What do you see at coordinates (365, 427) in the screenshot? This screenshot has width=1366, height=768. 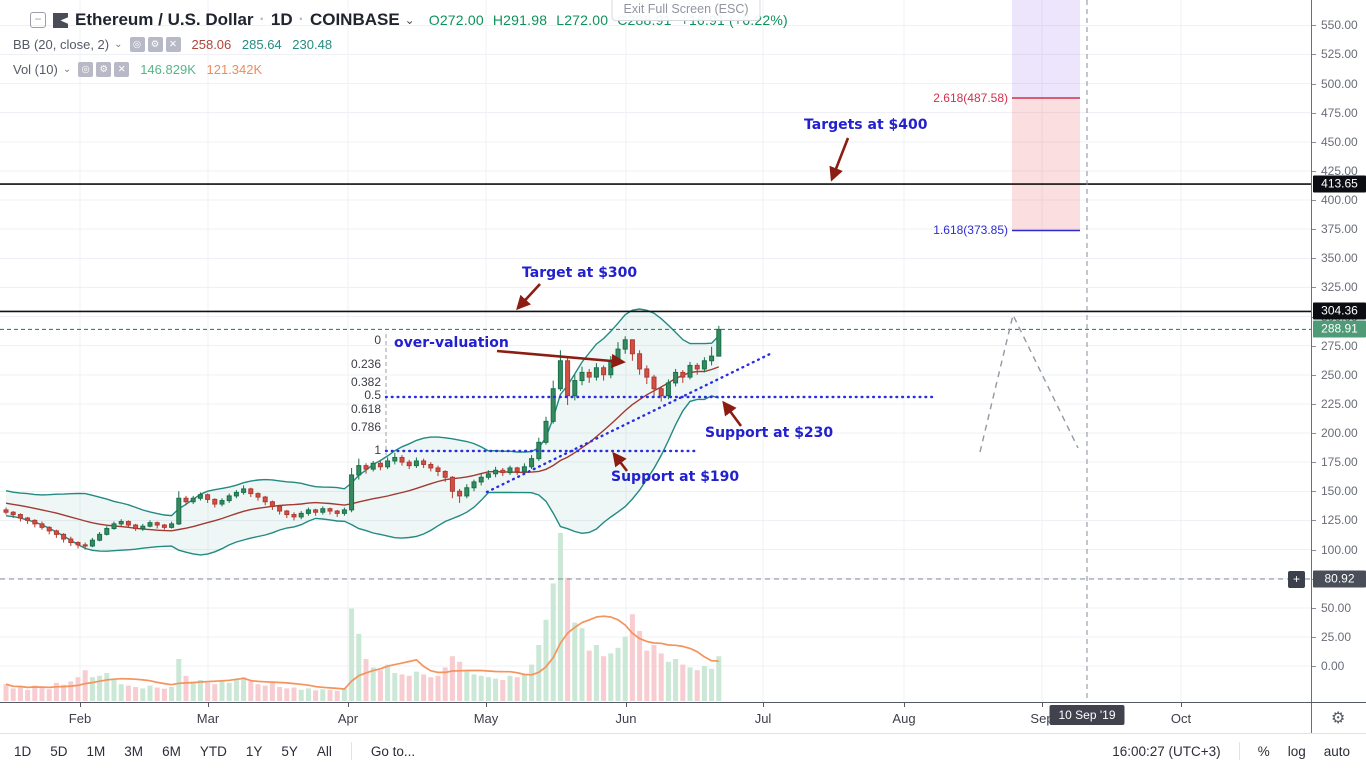 I see `fib-retracement-level-0.786: 0.786` at bounding box center [365, 427].